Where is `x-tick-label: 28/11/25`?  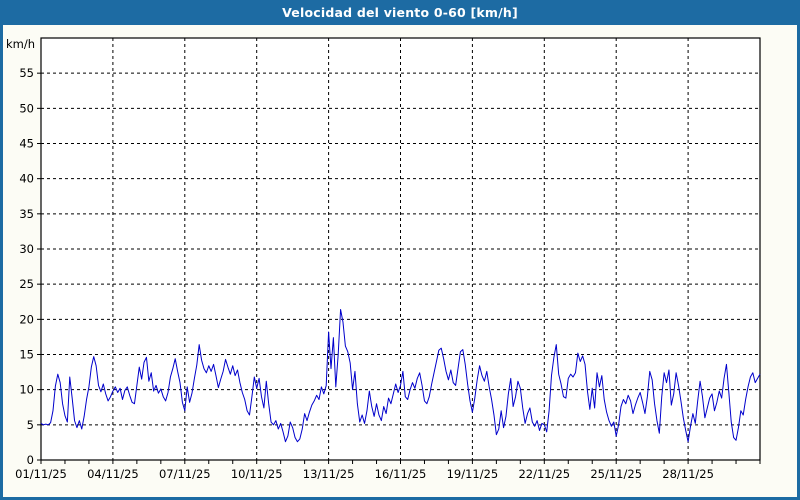
x-tick-label: 28/11/25 is located at coordinates (688, 474).